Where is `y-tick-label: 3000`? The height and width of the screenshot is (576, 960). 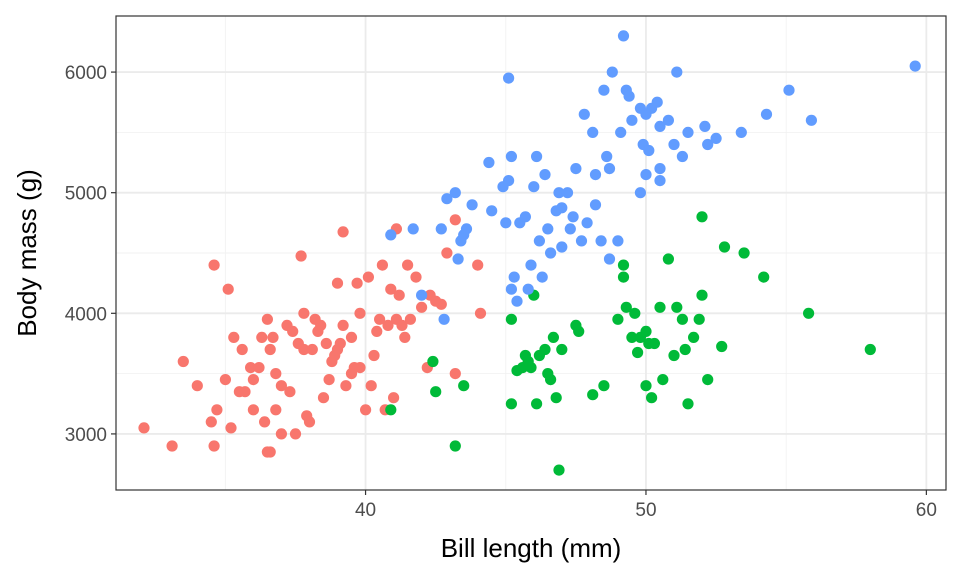 y-tick-label: 3000 is located at coordinates (86, 435).